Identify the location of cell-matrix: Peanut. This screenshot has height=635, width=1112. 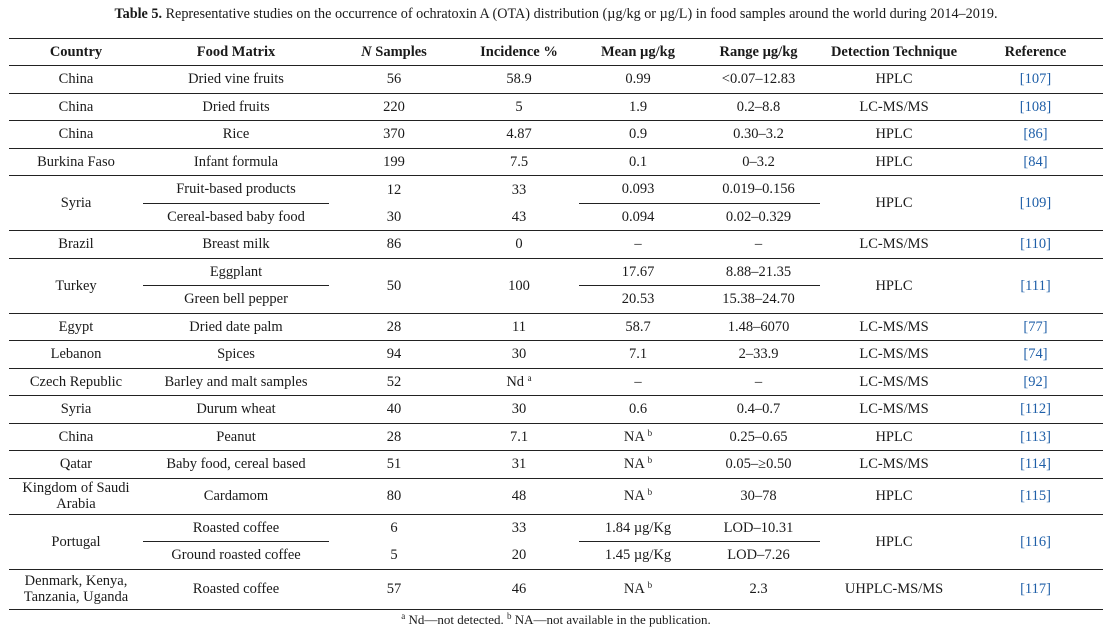
(236, 437).